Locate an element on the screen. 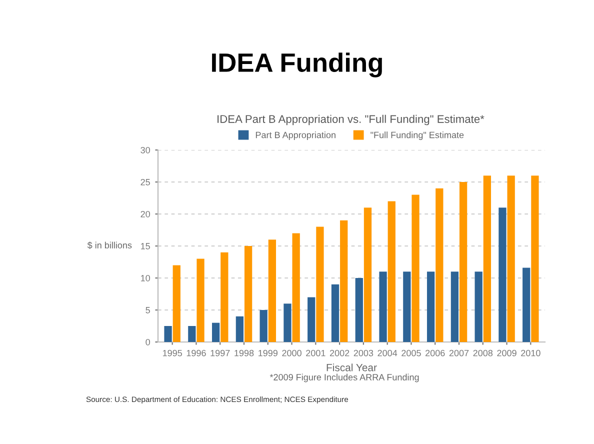  x-tick-label: 1999 is located at coordinates (268, 353).